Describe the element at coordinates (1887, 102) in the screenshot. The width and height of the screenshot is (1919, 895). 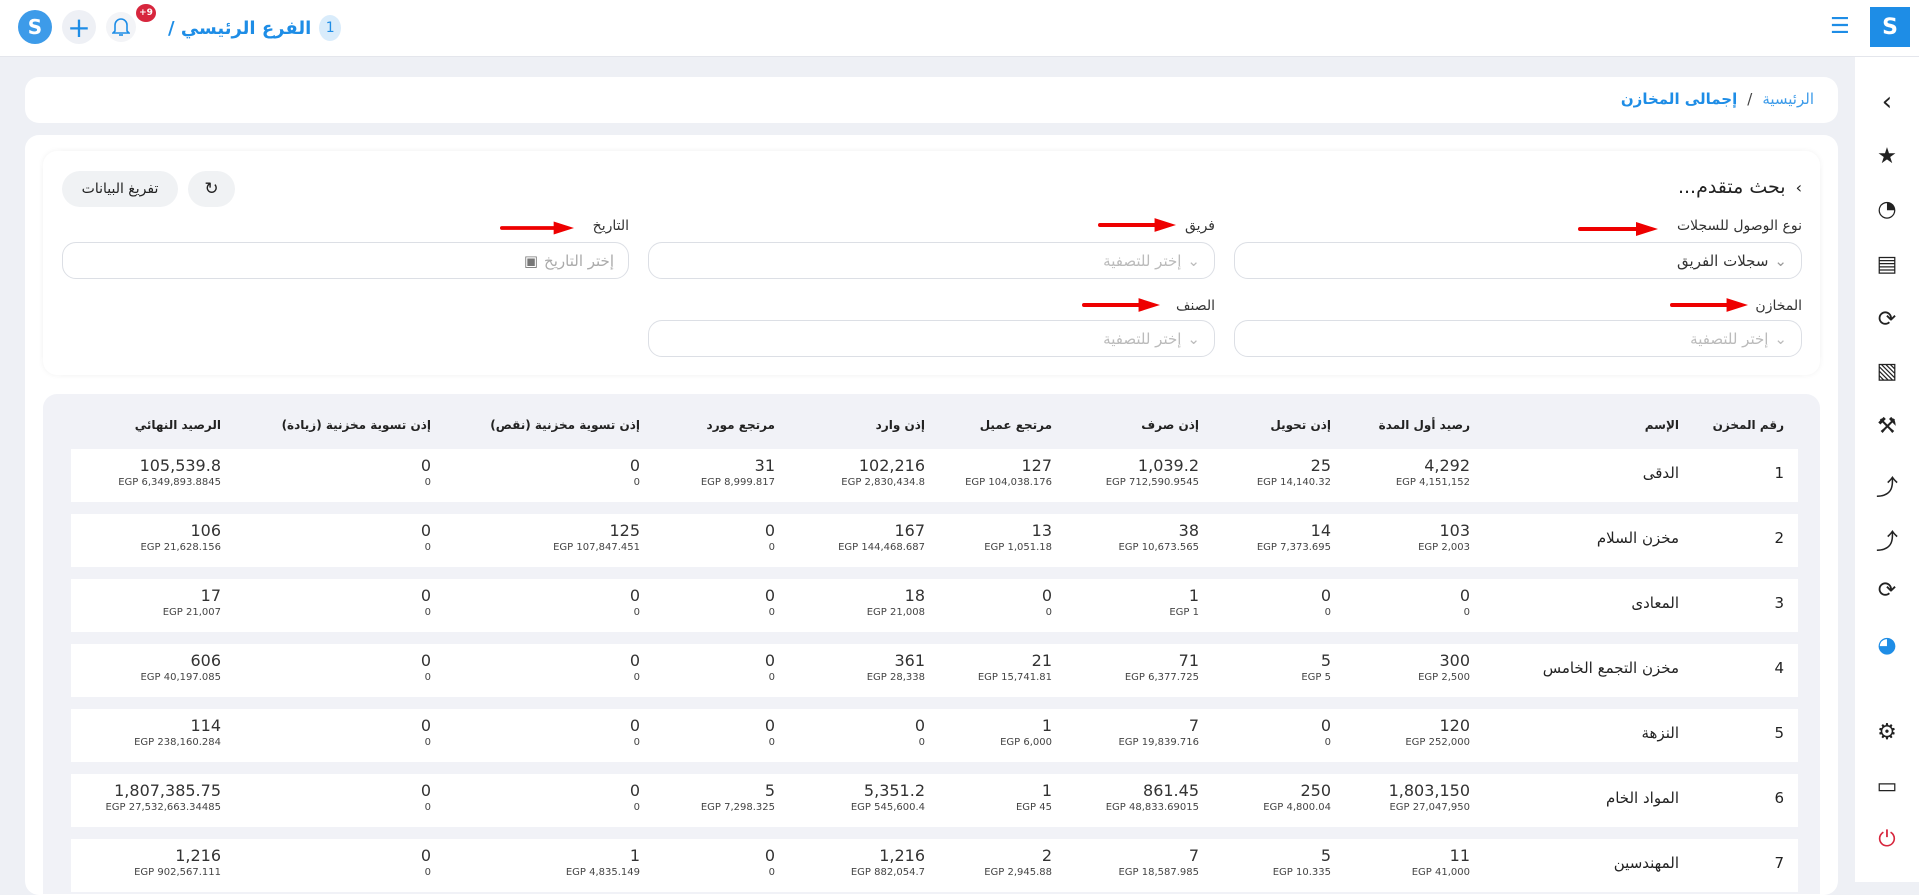
I see `collapse-chevron-icon: ‹` at that location.